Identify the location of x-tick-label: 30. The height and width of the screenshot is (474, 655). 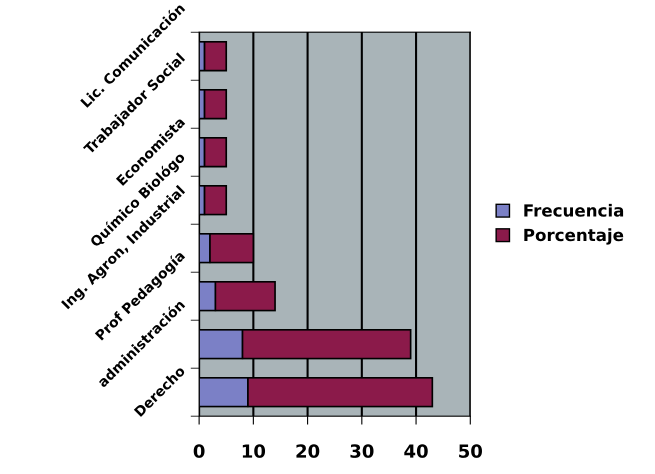
(362, 451).